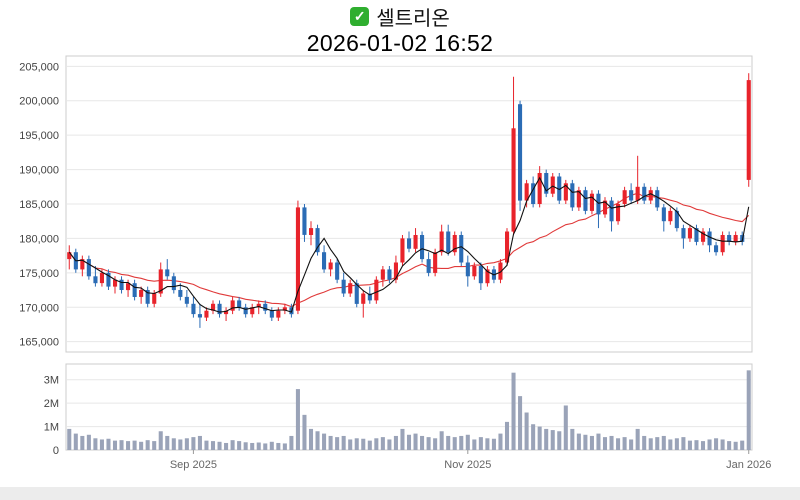 The height and width of the screenshot is (500, 800). What do you see at coordinates (39, 308) in the screenshot?
I see `price-tick-label: 170,000` at bounding box center [39, 308].